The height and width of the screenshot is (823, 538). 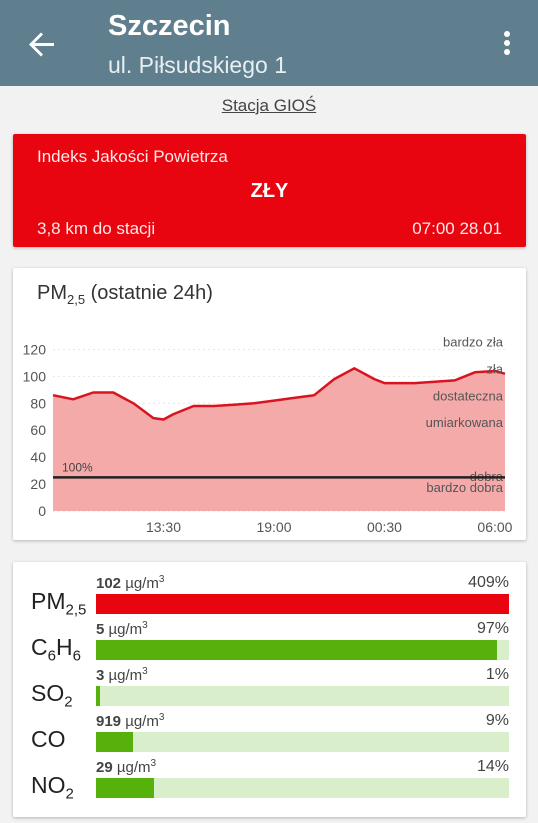 I want to click on pollutant-subscript: 2,5, so click(x=76, y=610).